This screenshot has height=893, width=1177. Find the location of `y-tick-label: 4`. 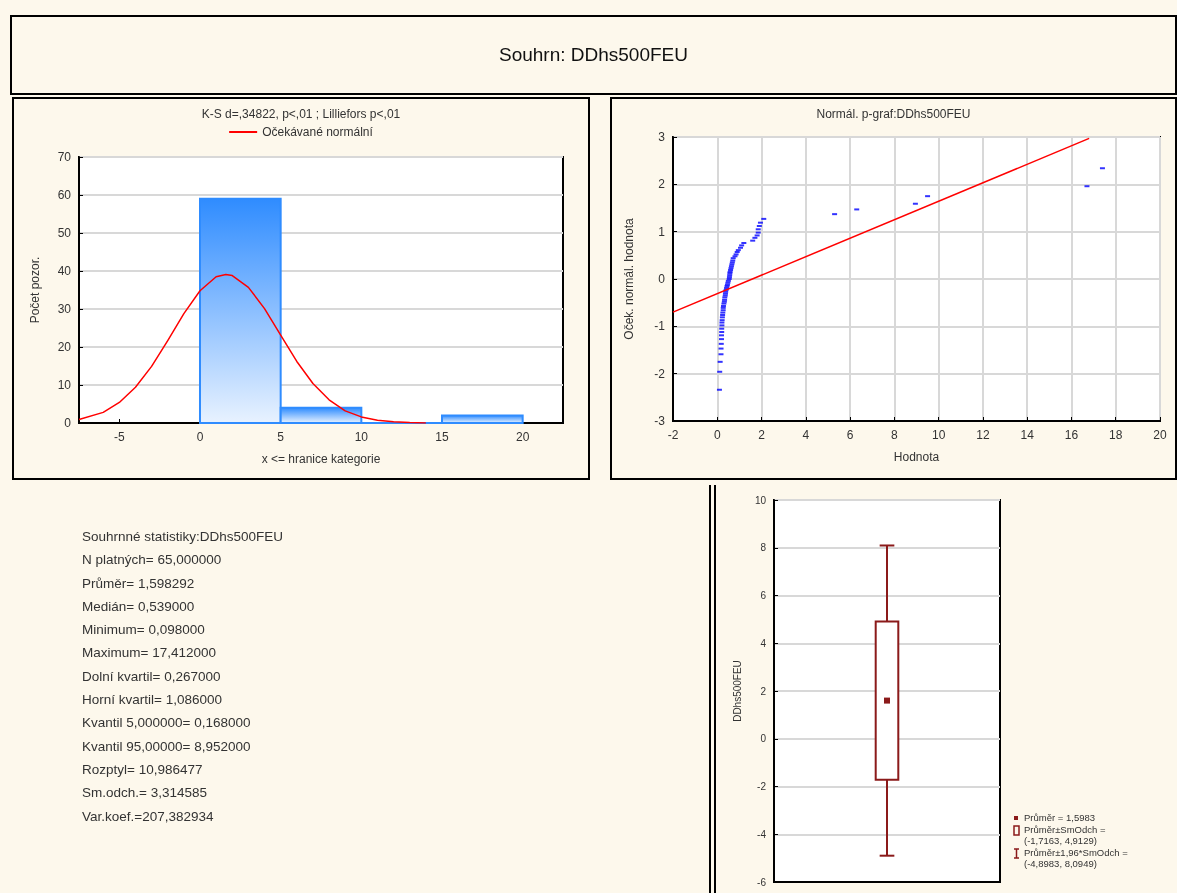

y-tick-label: 4 is located at coordinates (763, 643).